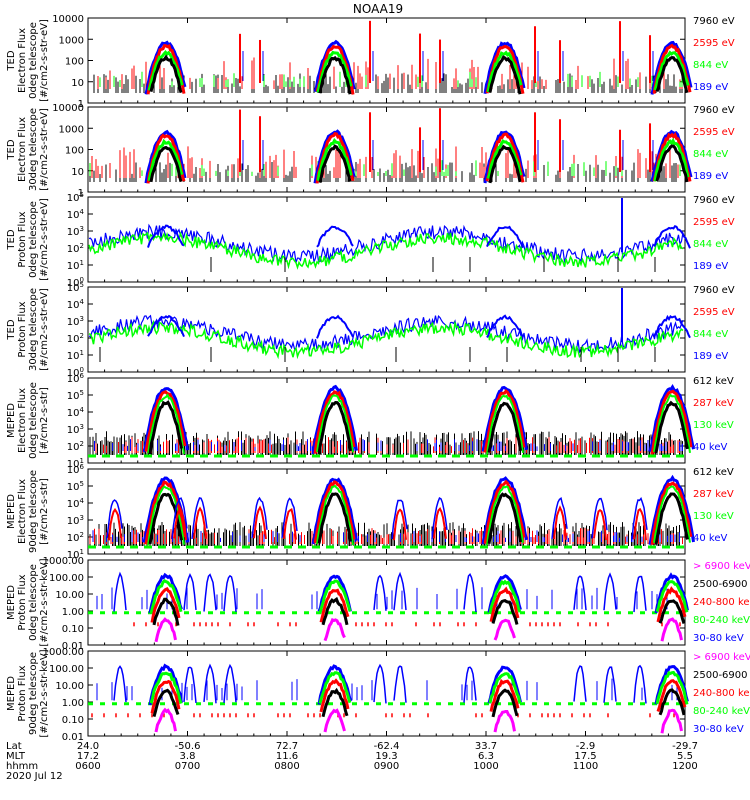 The height and width of the screenshot is (800, 750). Describe the element at coordinates (71, 40) in the screenshot. I see `y-tick-label: 1000` at that location.